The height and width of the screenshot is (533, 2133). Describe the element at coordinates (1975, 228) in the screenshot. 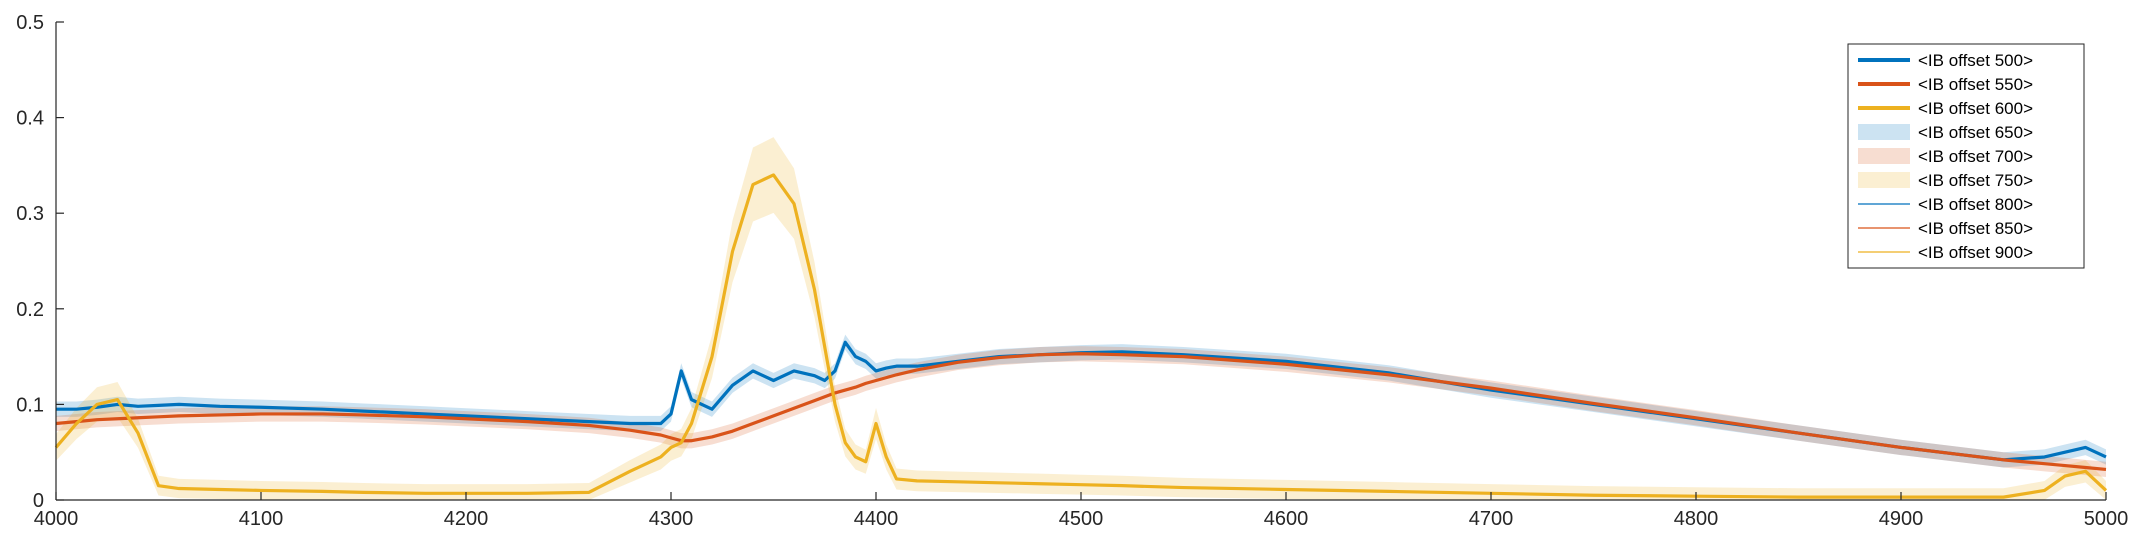

I see `legend-label: <IB offset 850>` at that location.